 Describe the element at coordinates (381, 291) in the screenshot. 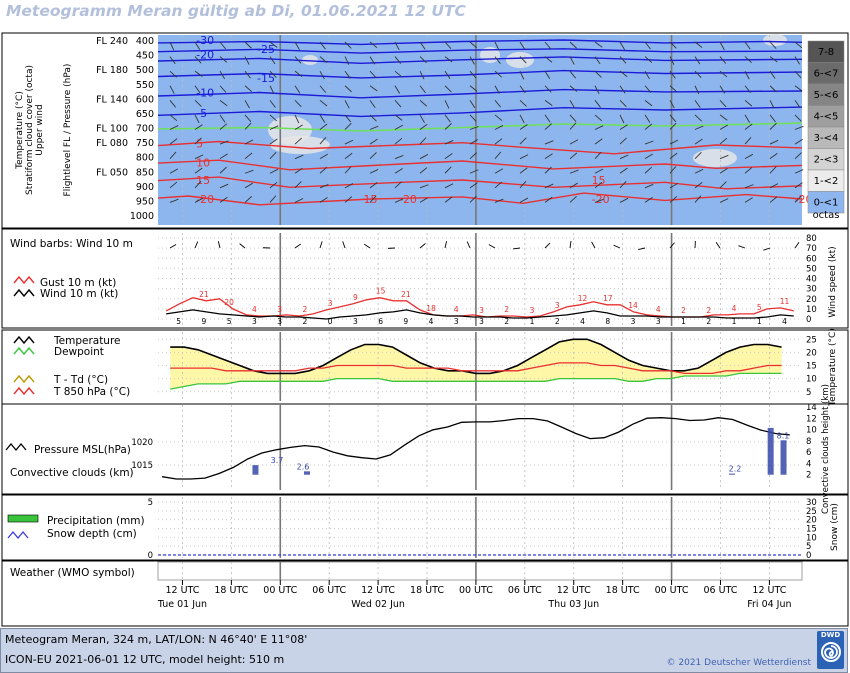

I see `gust-data-label: 15` at that location.